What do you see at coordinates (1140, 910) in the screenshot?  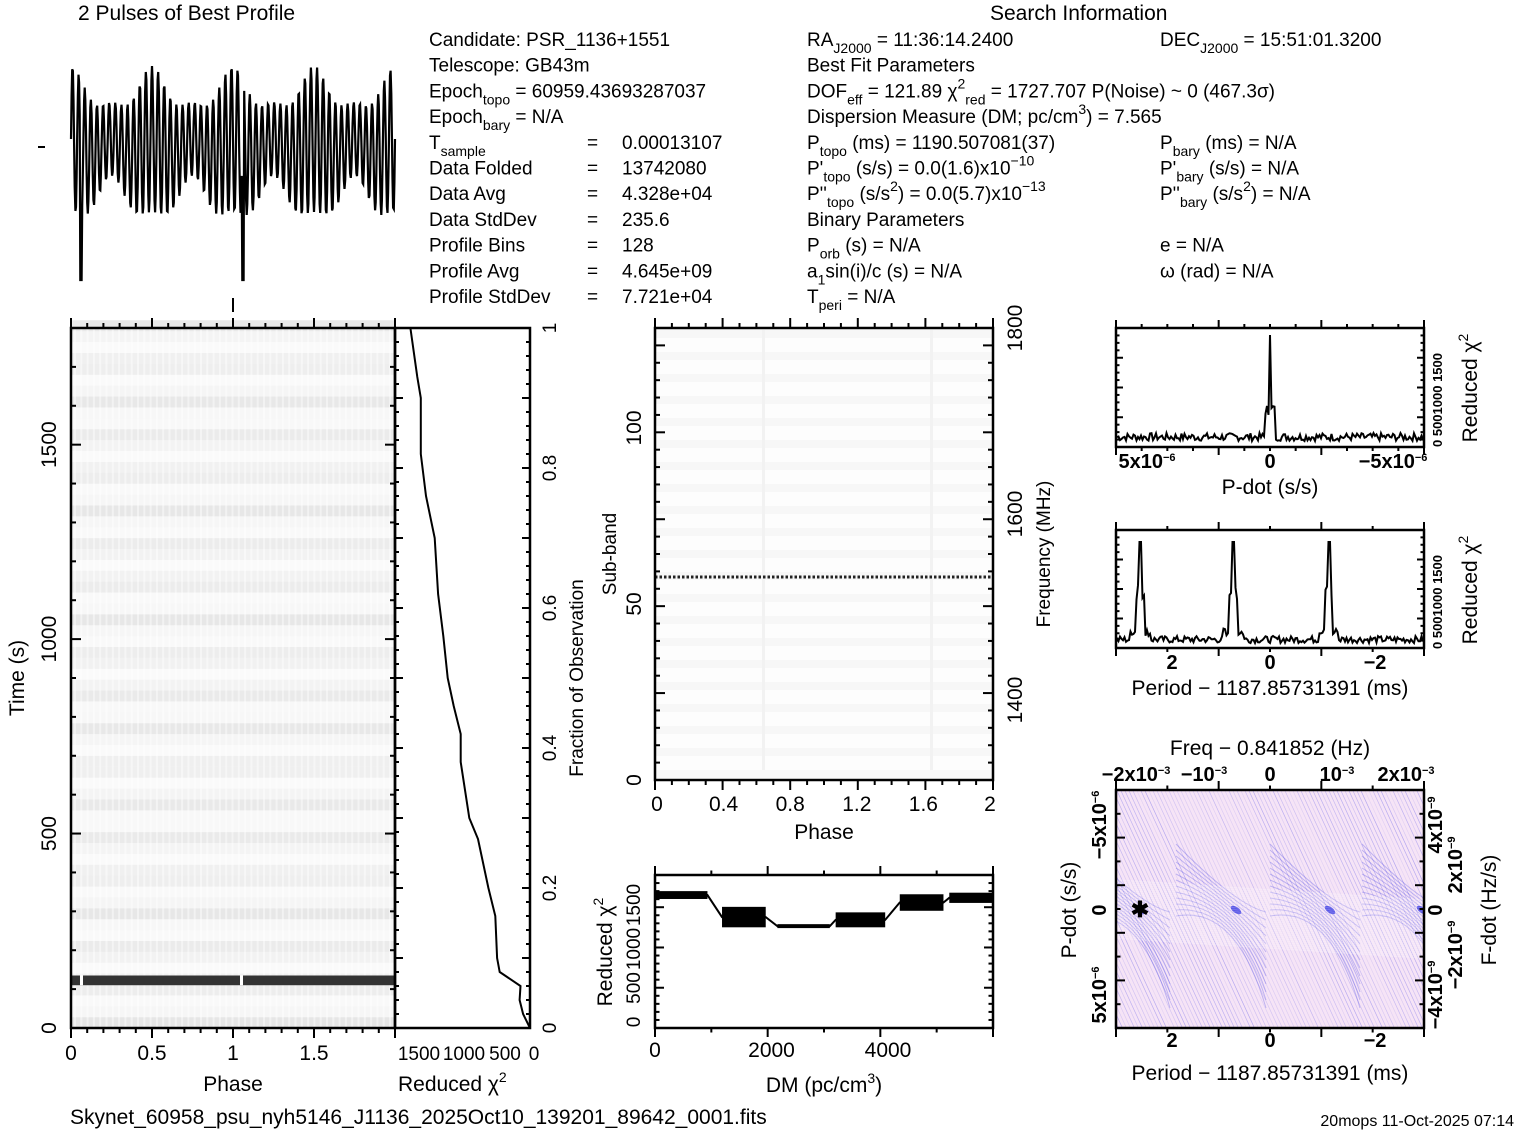 I see `peak-blob` at bounding box center [1140, 910].